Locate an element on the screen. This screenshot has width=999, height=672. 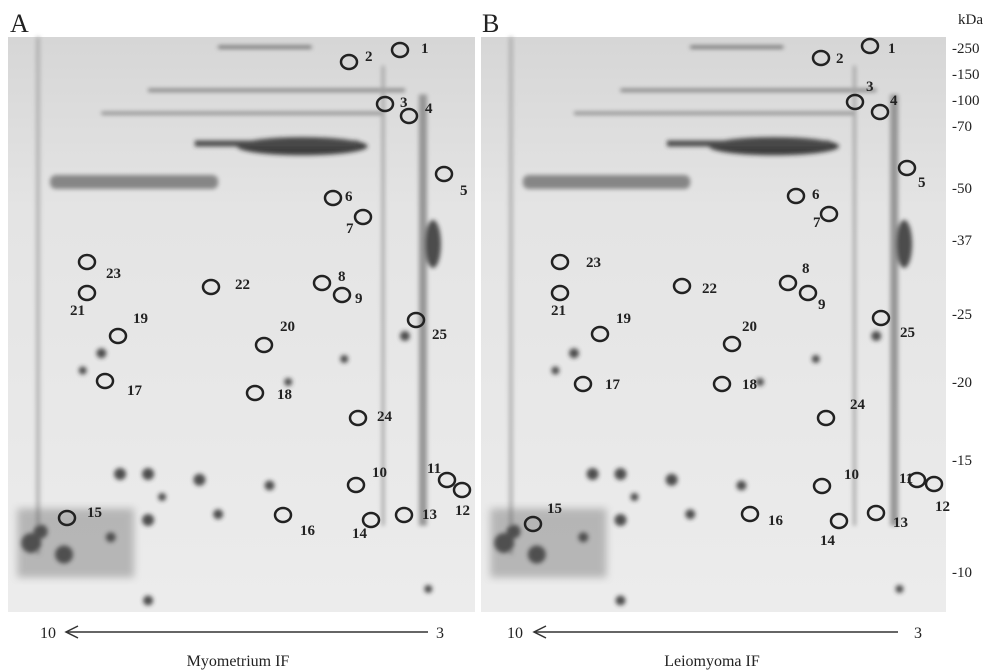
spot-label: 17 is located at coordinates (613, 385).